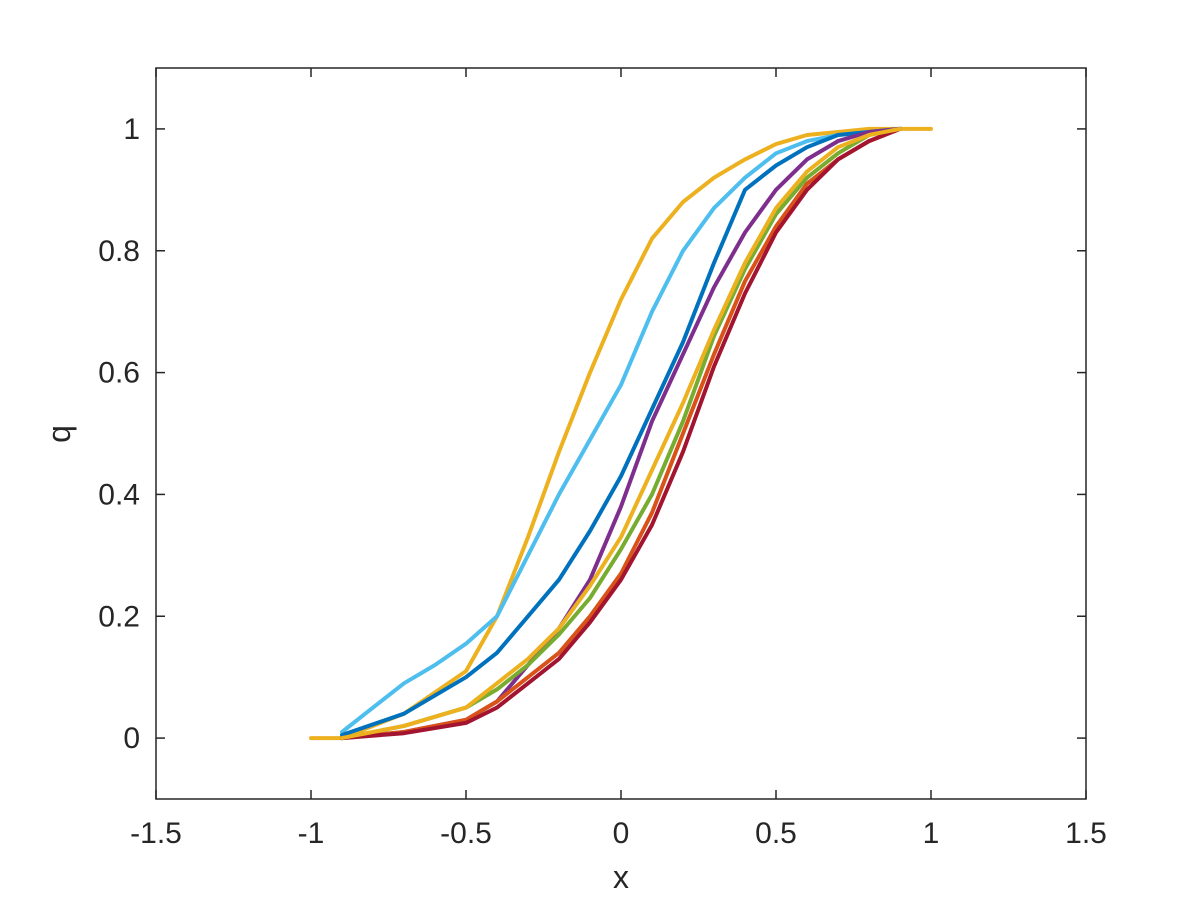 The image size is (1200, 900). Describe the element at coordinates (621, 833) in the screenshot. I see `x-tick-label: 0` at that location.